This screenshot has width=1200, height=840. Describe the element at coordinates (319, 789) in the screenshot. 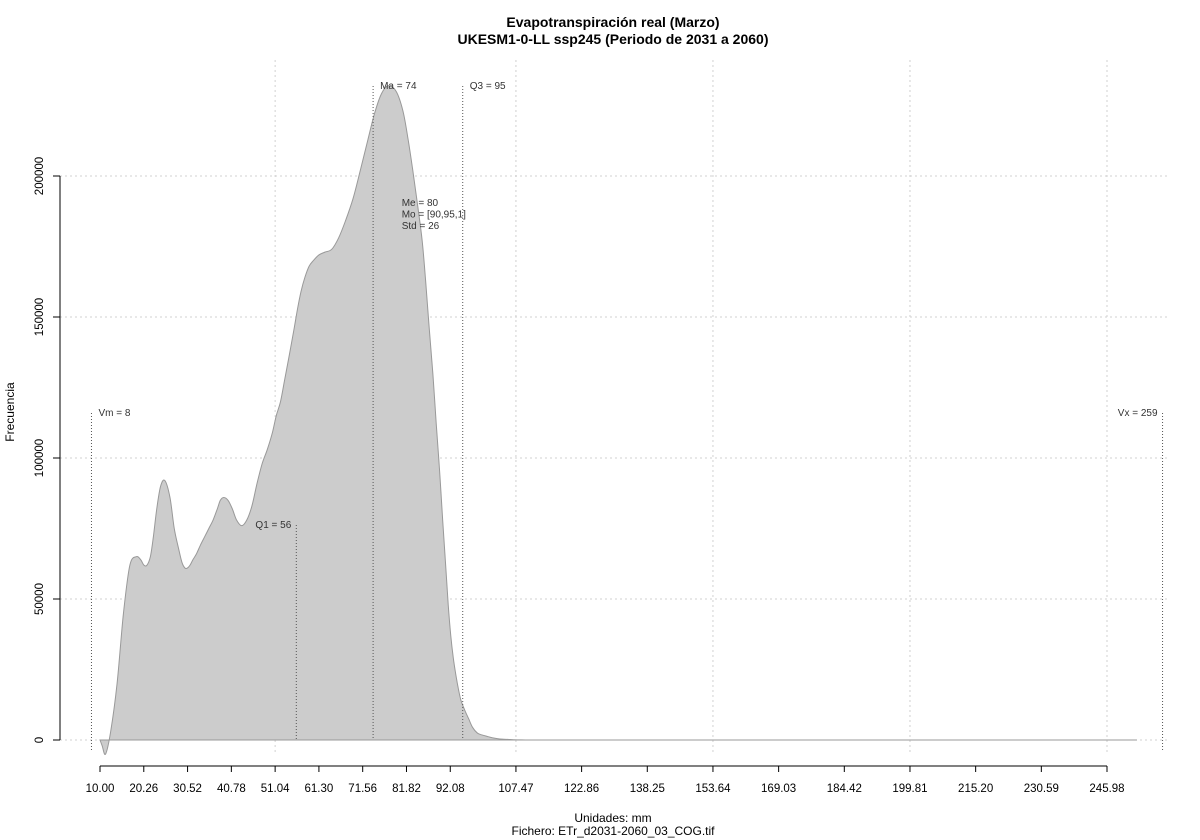

I see `x-tick-label: 61.30` at that location.